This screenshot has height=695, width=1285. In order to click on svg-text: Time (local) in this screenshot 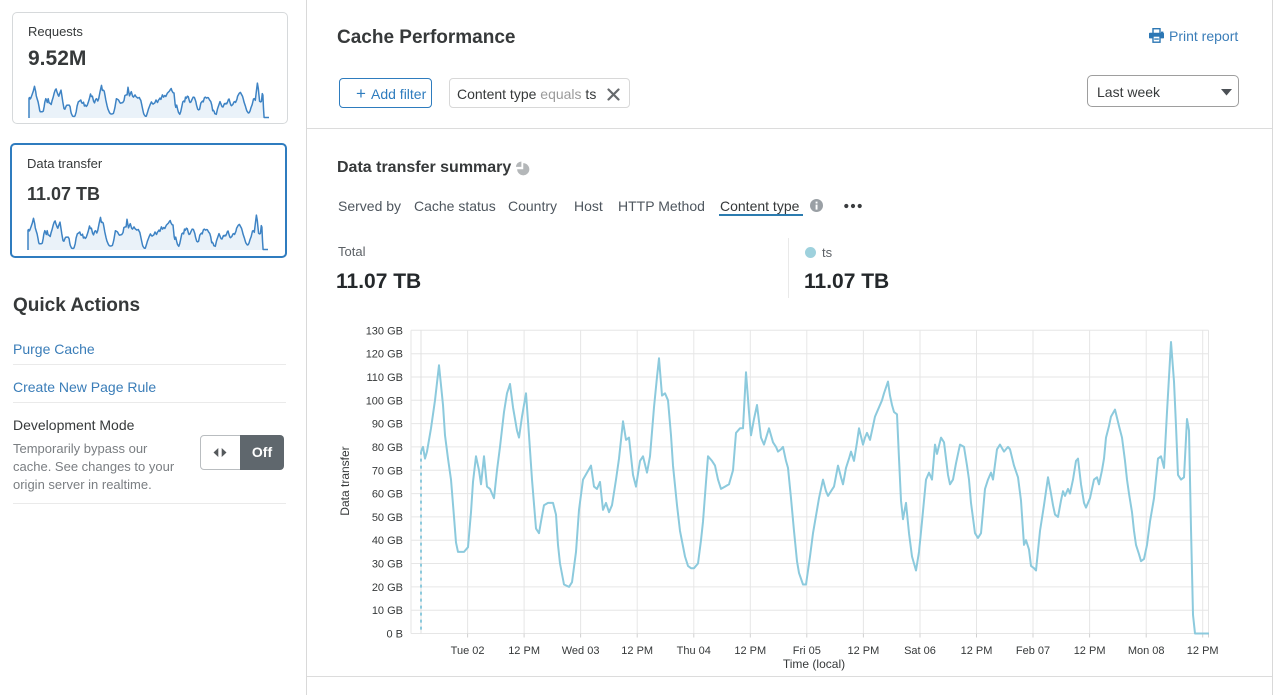, I will do `click(814, 664)`.